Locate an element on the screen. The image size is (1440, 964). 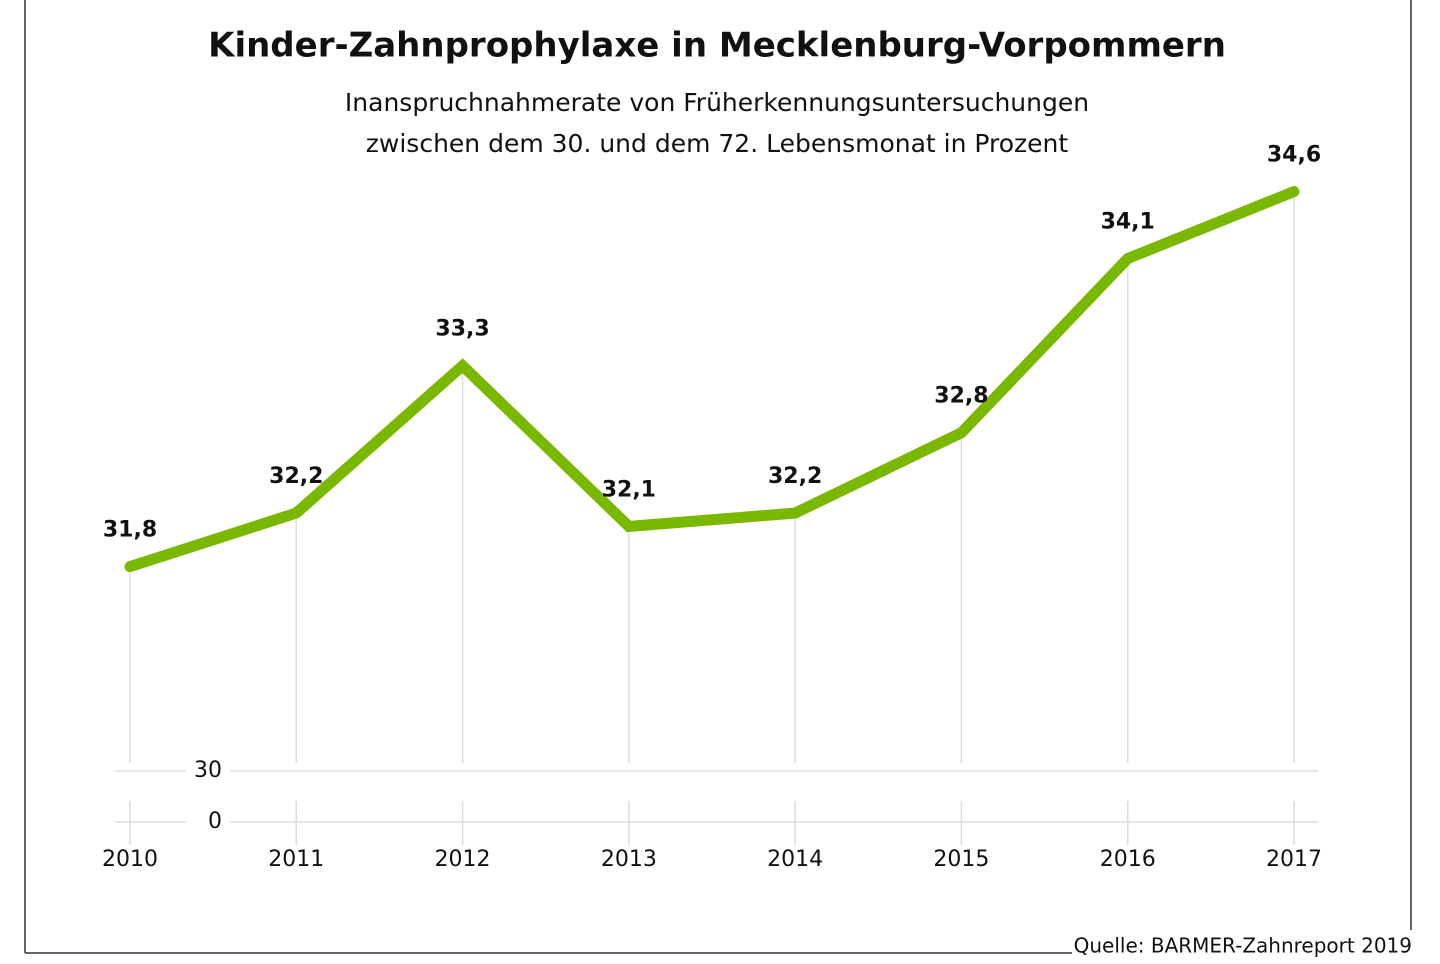
x-tick-label: 2012 is located at coordinates (463, 859).